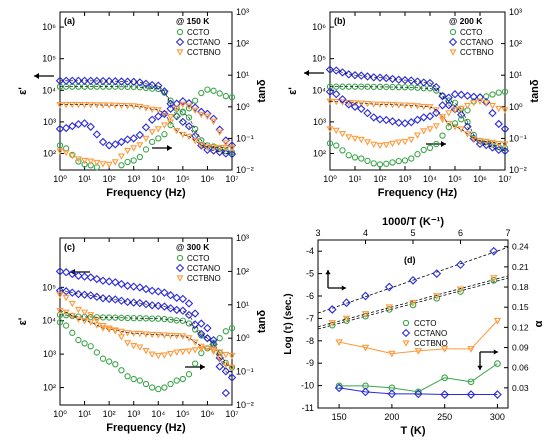 Image resolution: width=550 pixels, height=444 pixels. Describe the element at coordinates (310, 251) in the screenshot. I see `y-left-tick-label: -4` at that location.